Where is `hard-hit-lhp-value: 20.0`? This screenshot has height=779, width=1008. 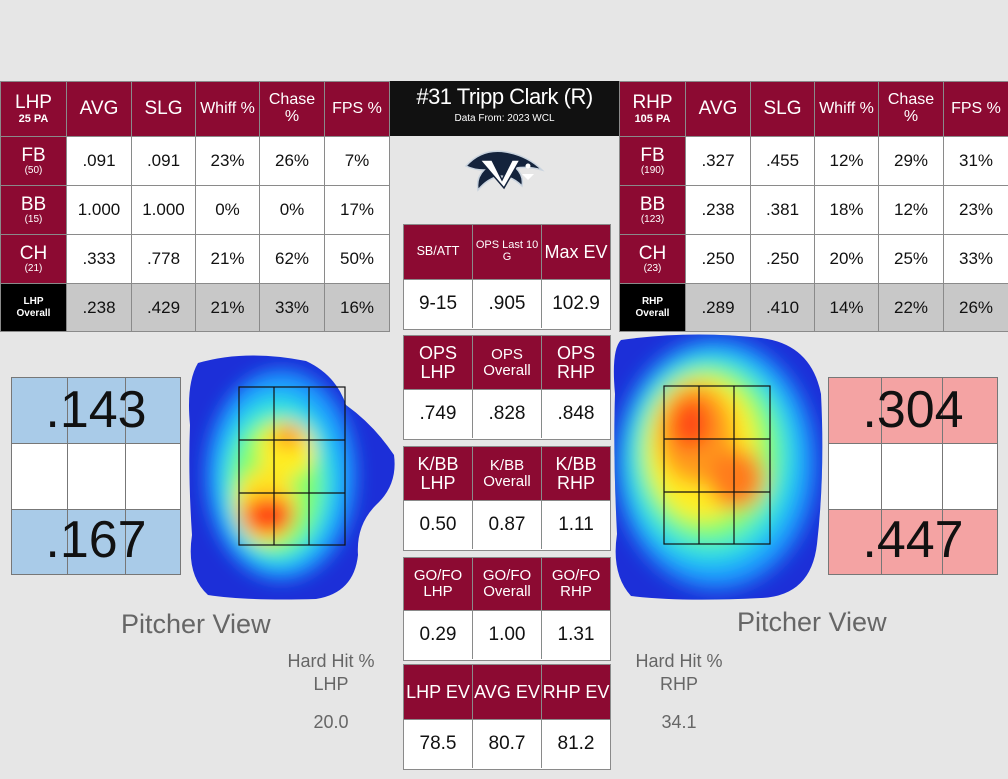 hard-hit-lhp-value: 20.0 is located at coordinates (331, 722).